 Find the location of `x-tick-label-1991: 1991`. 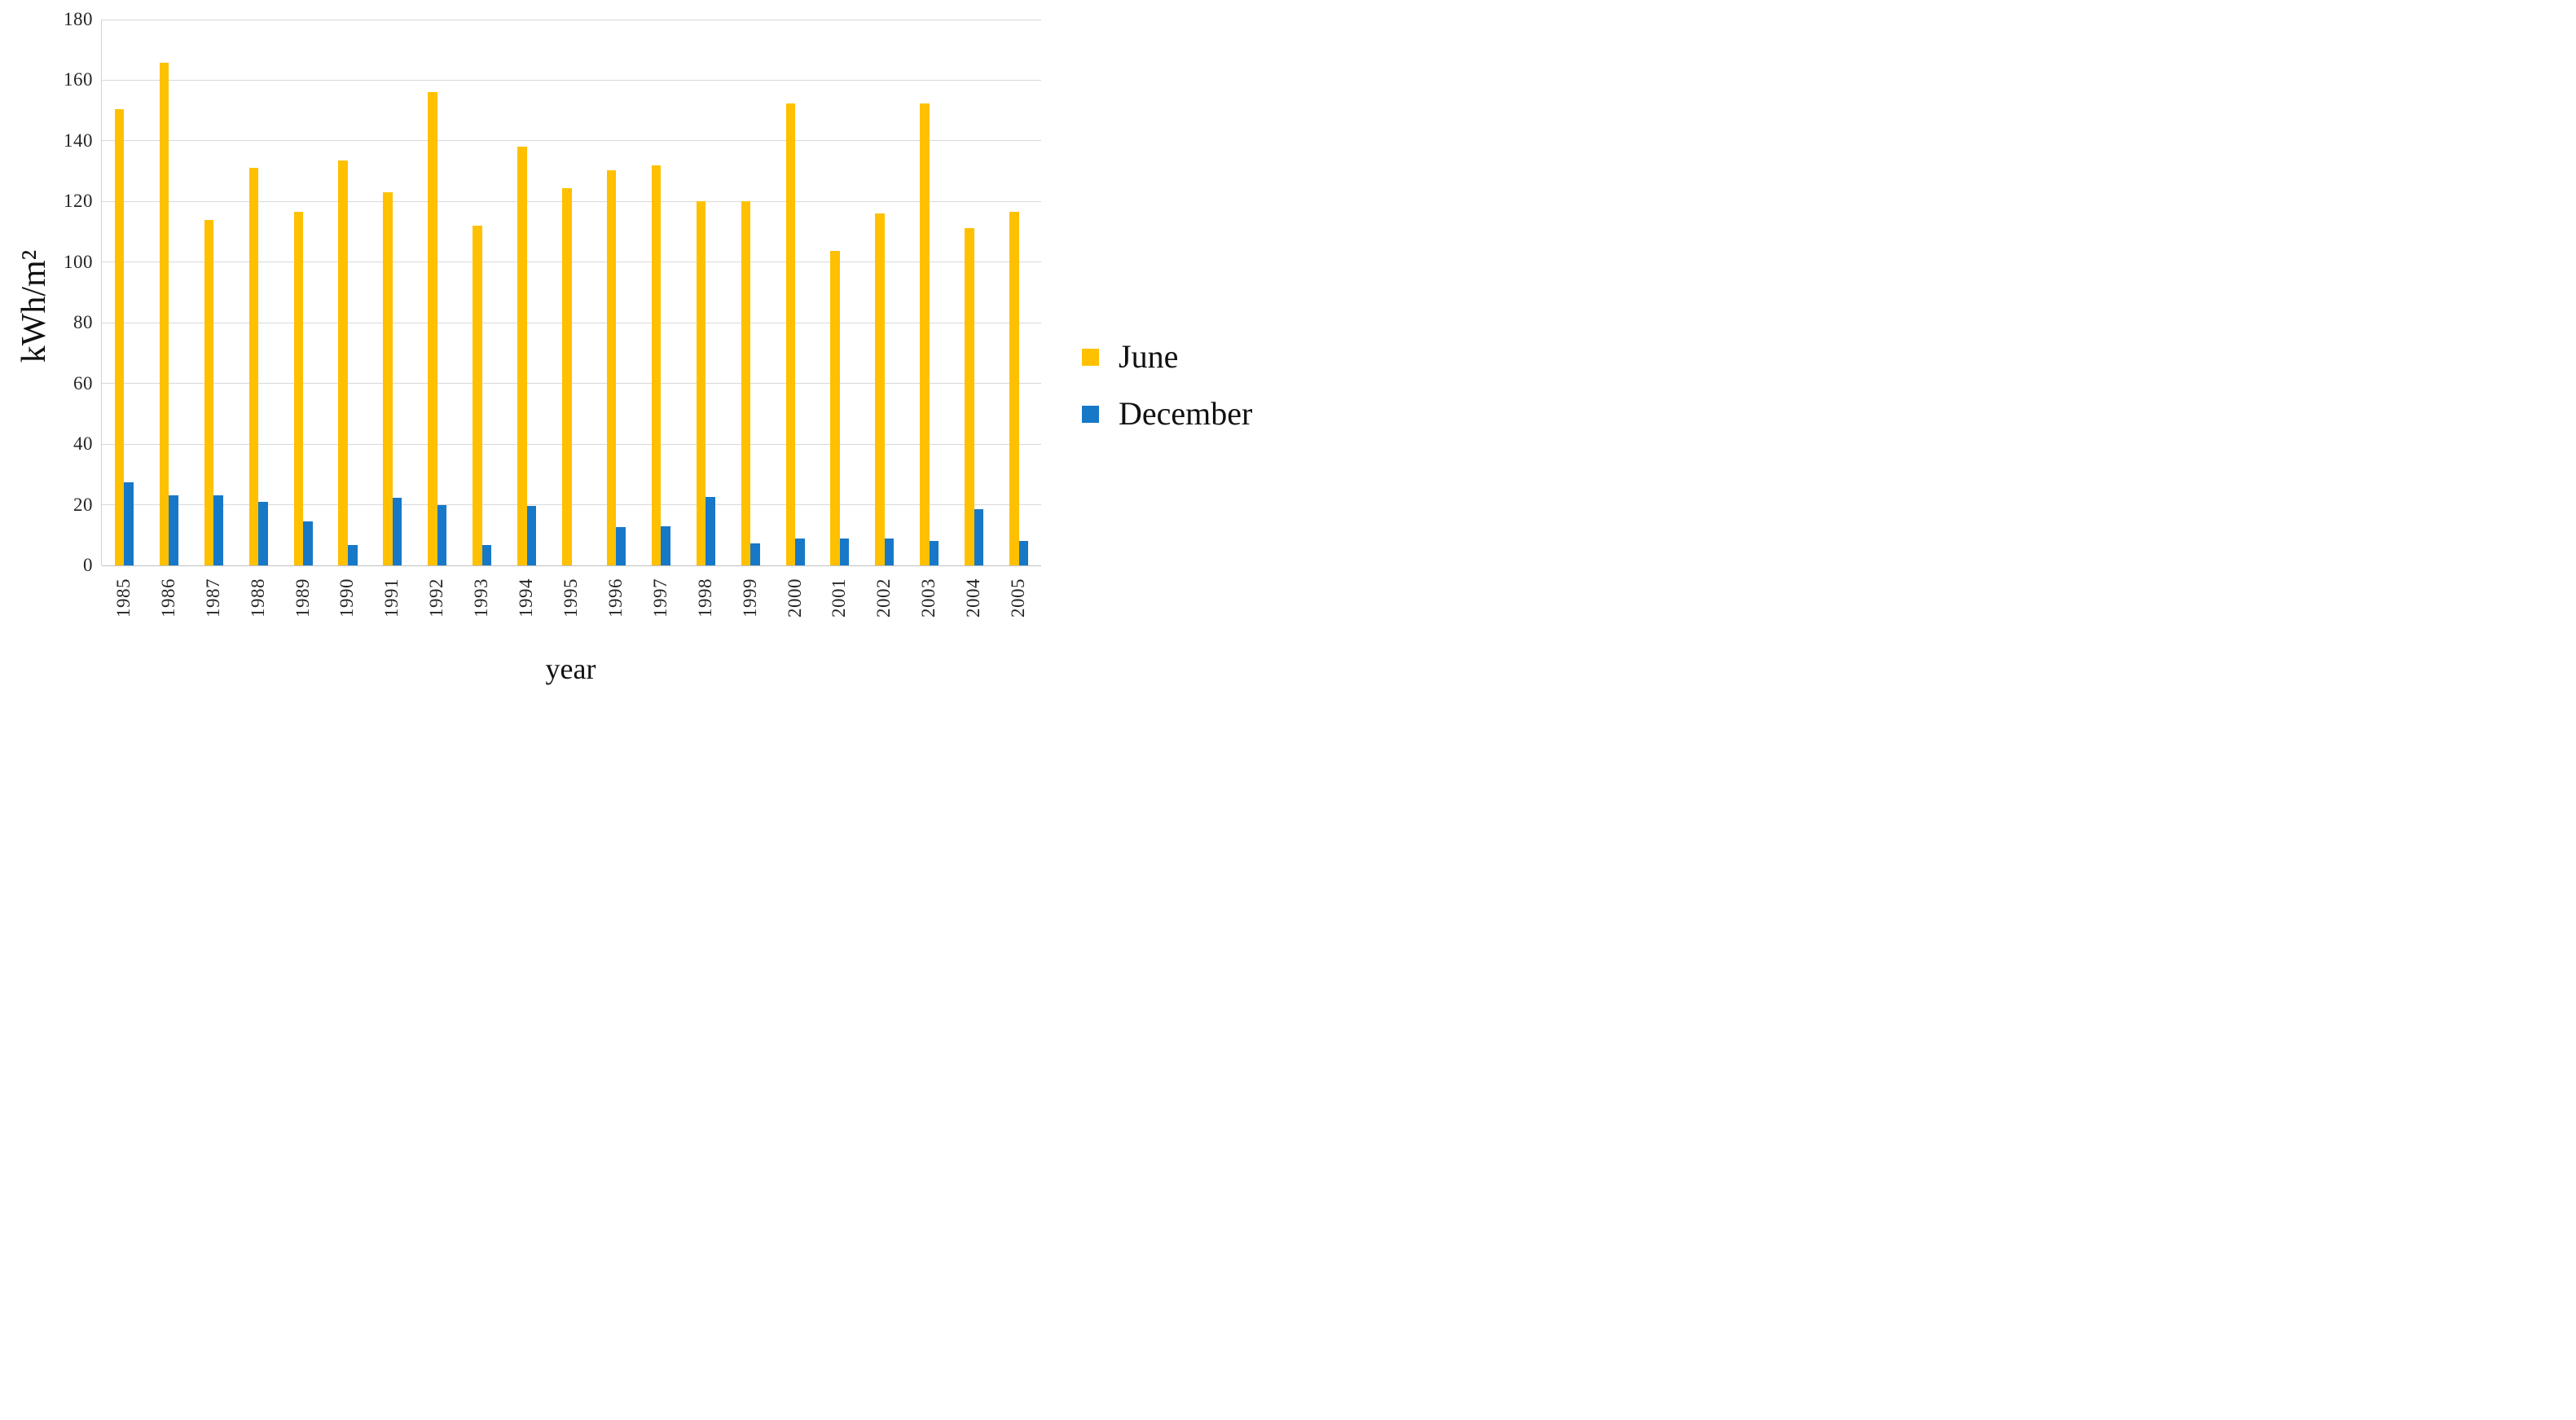

x-tick-label-1991: 1991 is located at coordinates (391, 598).